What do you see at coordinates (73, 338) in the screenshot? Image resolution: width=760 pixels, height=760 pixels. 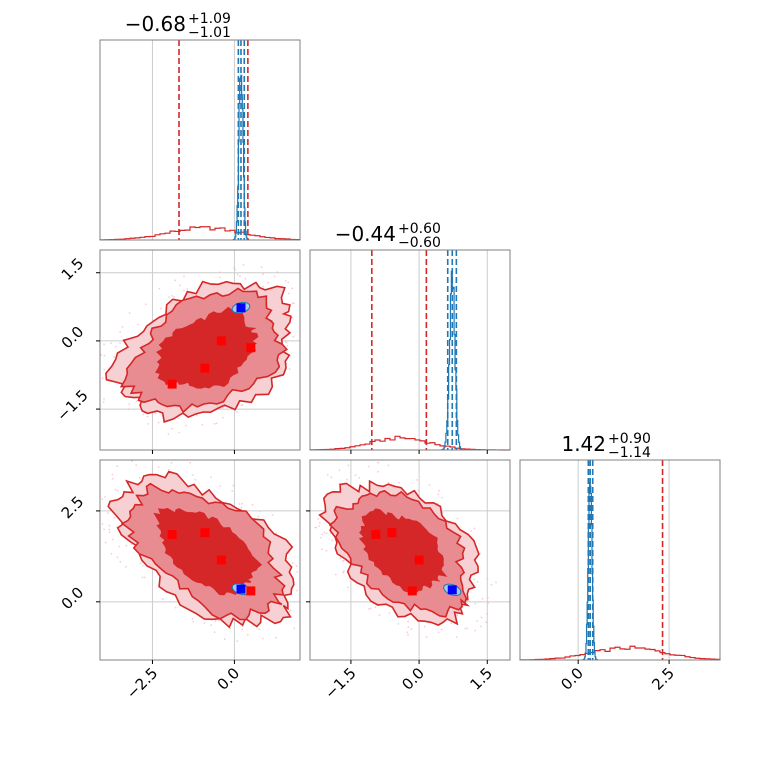 I see `tick-label-y: 0.0` at bounding box center [73, 338].